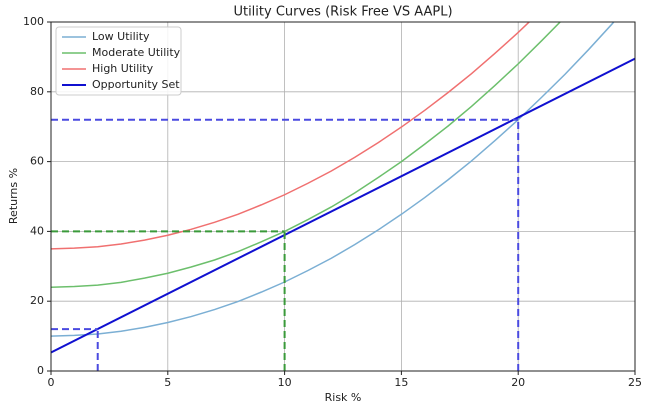  Describe the element at coordinates (635, 382) in the screenshot. I see `x-tick-label: 25` at that location.